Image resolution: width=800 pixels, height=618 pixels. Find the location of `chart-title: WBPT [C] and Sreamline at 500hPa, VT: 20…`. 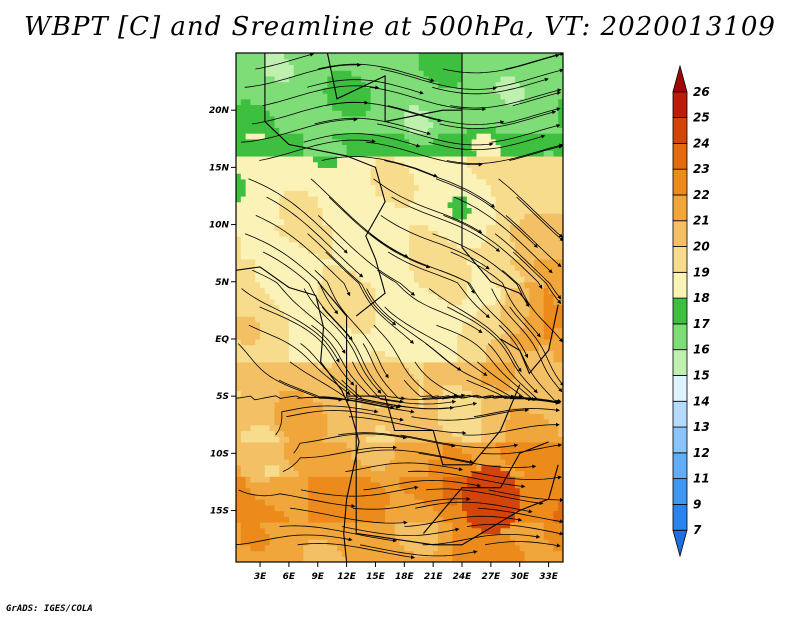

chart-title: WBPT [C] and Sreamline at 500hPa, VT: 20… is located at coordinates (400, 27).